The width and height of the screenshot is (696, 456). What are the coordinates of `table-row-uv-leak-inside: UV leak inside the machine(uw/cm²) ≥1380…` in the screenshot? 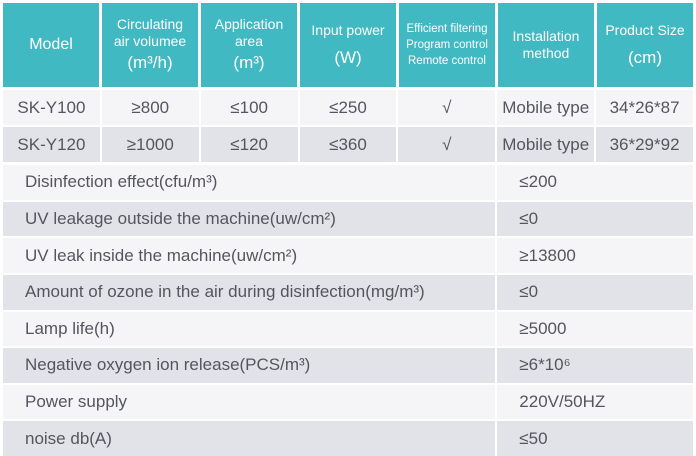 It's located at (348, 255).